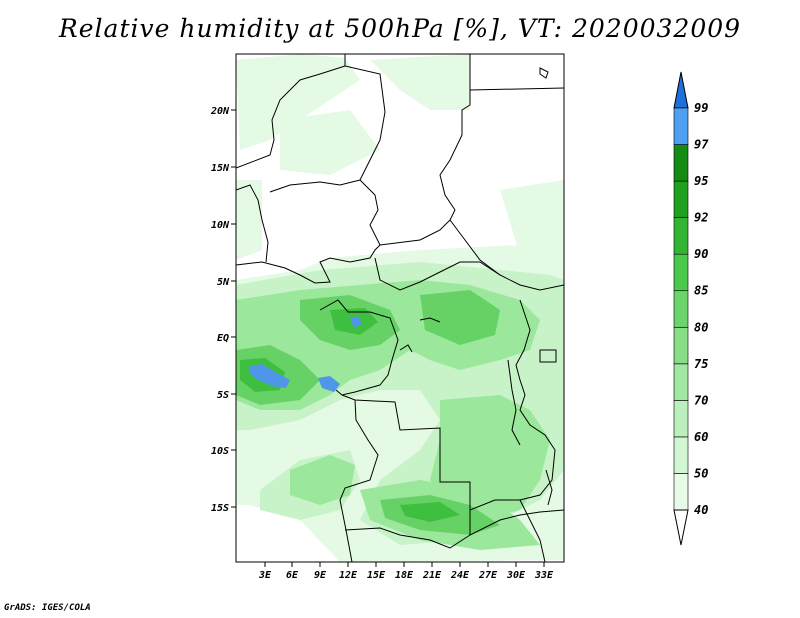 This screenshot has width=800, height=618. What do you see at coordinates (404, 575) in the screenshot?
I see `lon-label: 18E` at bounding box center [404, 575].